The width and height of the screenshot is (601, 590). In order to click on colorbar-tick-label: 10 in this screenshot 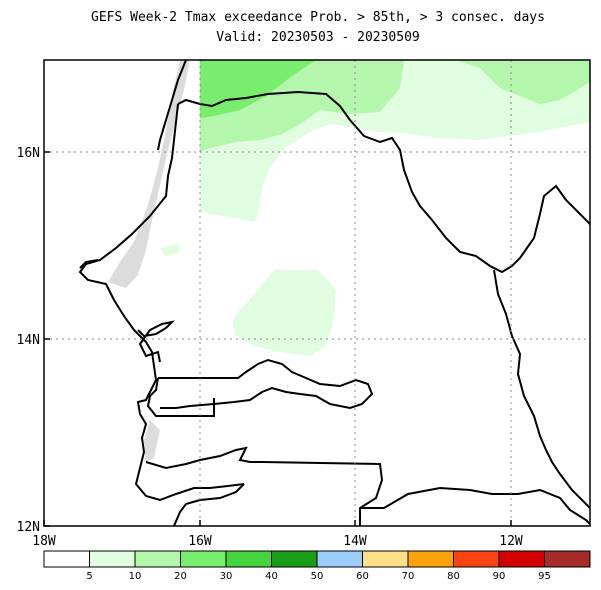, I will do `click(135, 576)`.